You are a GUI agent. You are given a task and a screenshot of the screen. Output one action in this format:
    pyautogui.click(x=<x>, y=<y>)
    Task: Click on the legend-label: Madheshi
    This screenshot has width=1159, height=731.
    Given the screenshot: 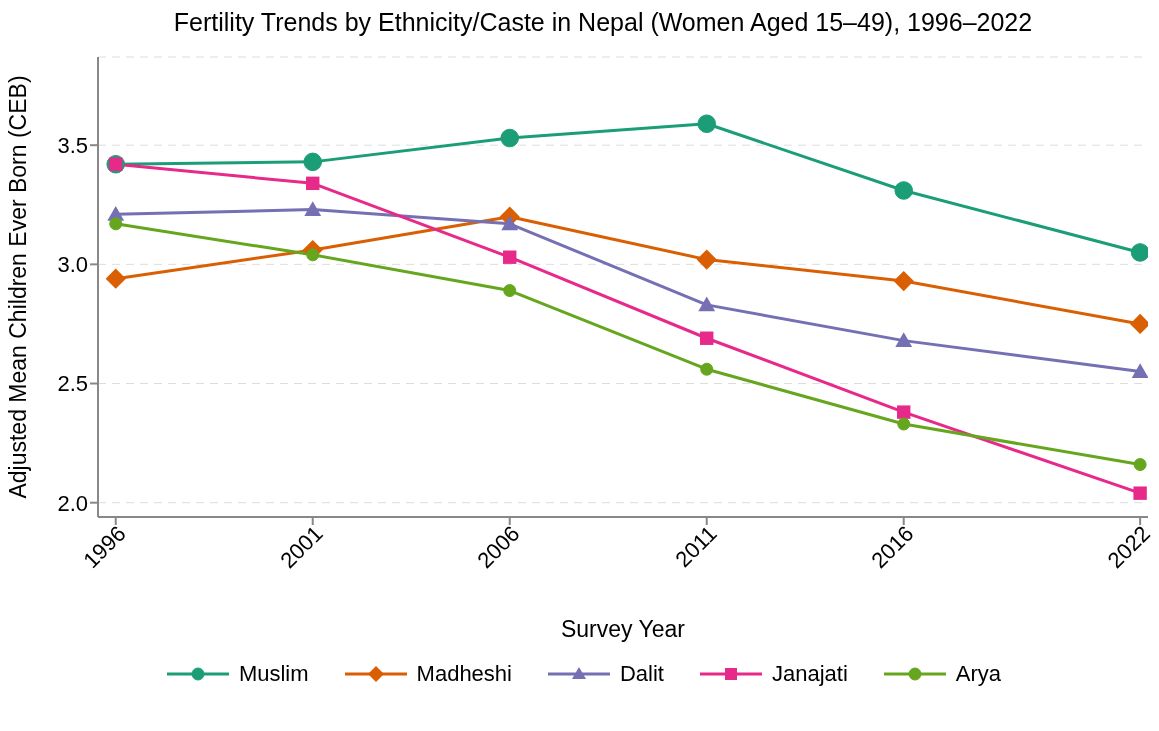 What is the action you would take?
    pyautogui.click(x=464, y=674)
    